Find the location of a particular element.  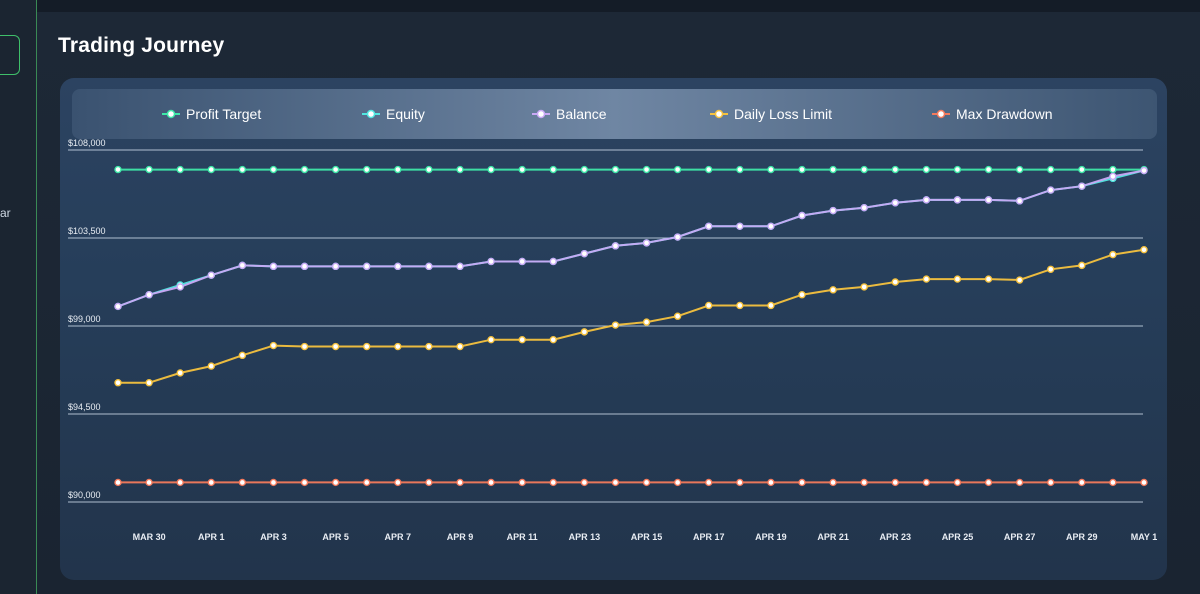

legend-item-profit-target: Profit Target is located at coordinates (211, 114).